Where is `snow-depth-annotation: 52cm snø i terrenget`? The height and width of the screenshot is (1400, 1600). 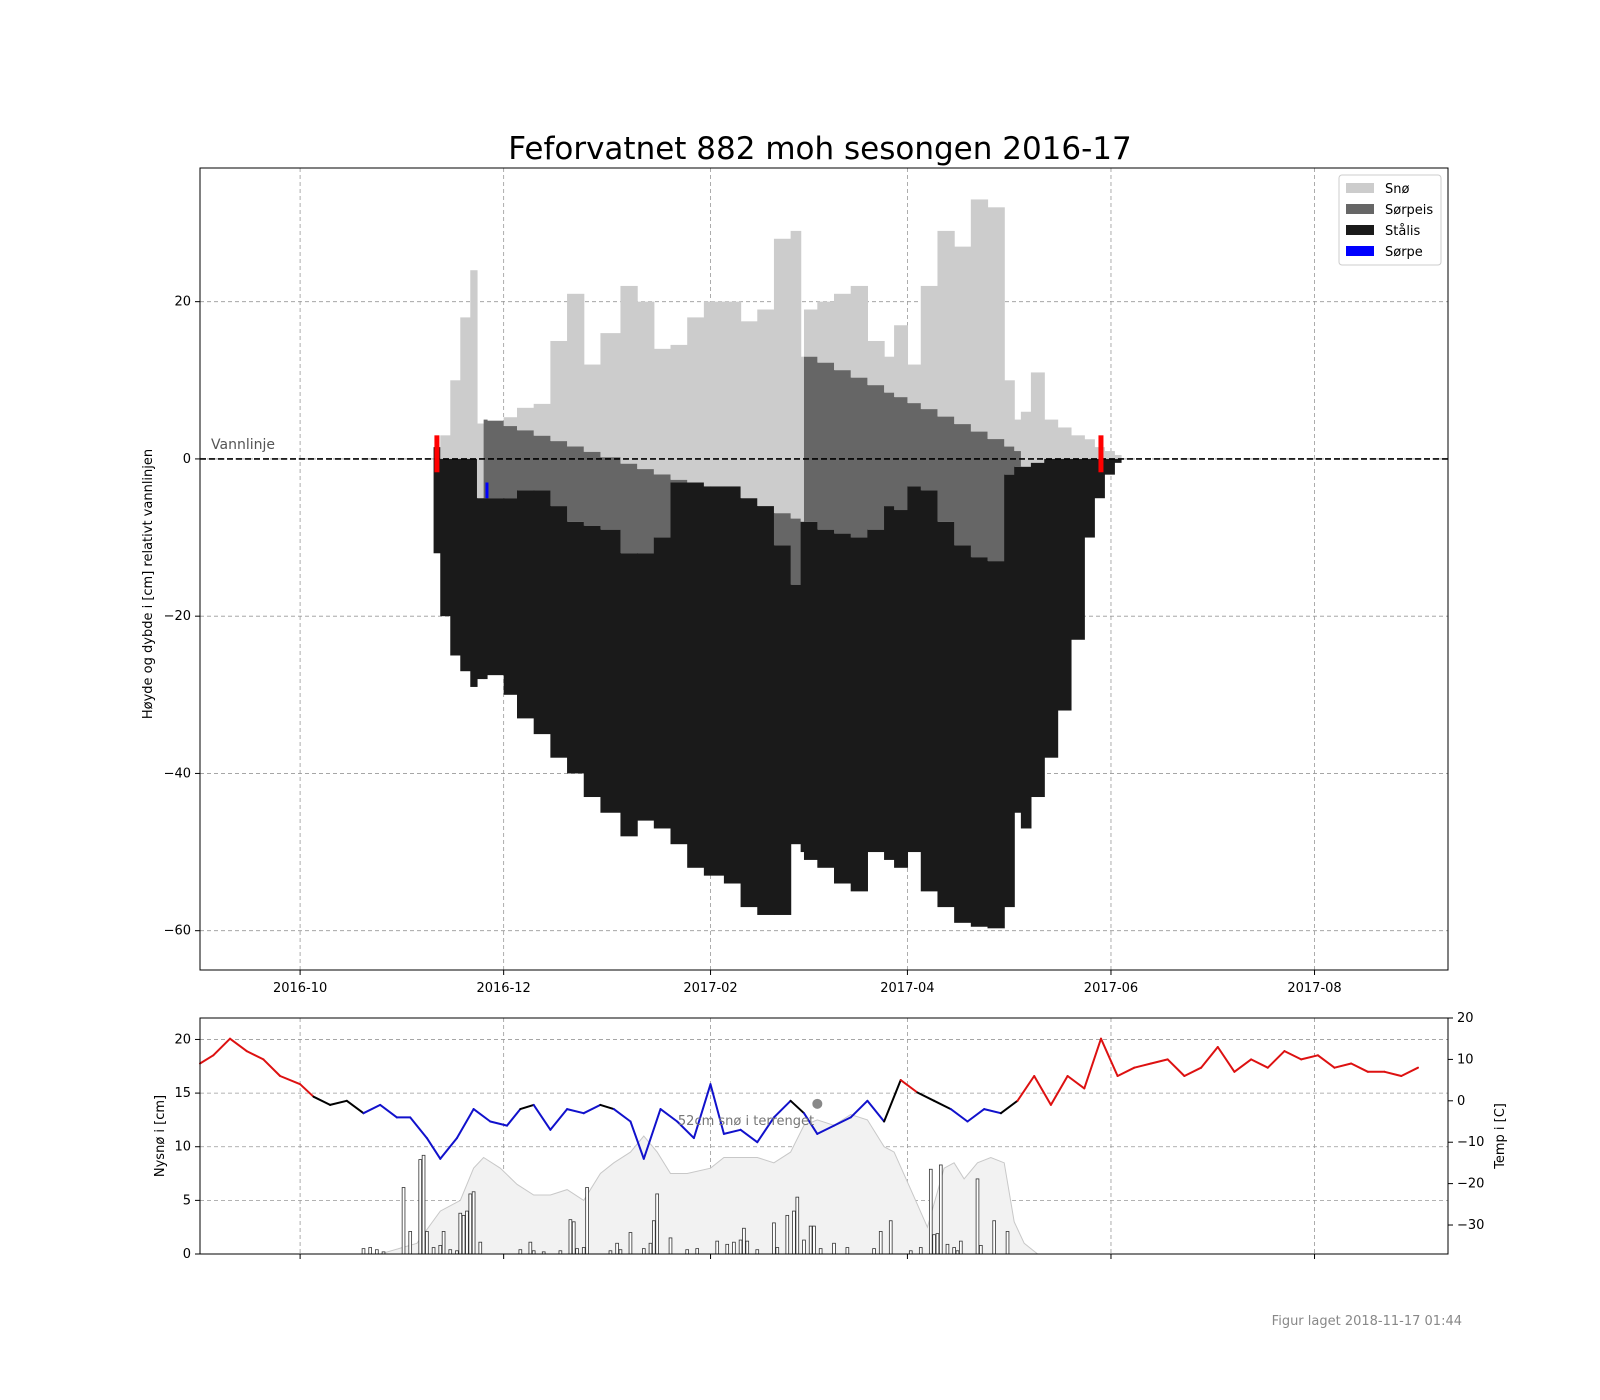 snow-depth-annotation: 52cm snø i terrenget is located at coordinates (746, 1121).